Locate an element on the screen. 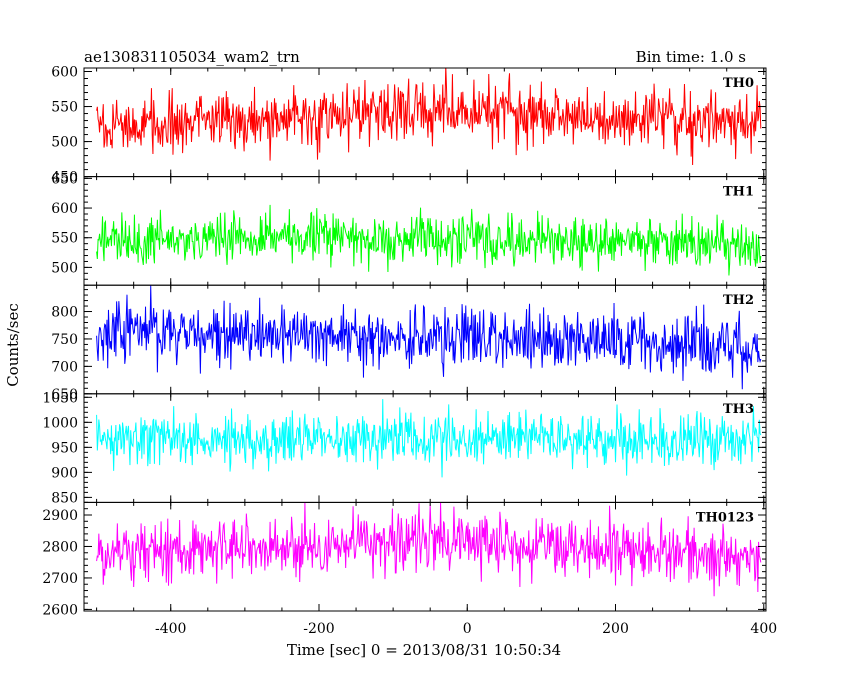  panel-th0: 450 500 550 600 TH0 is located at coordinates (409, 125).